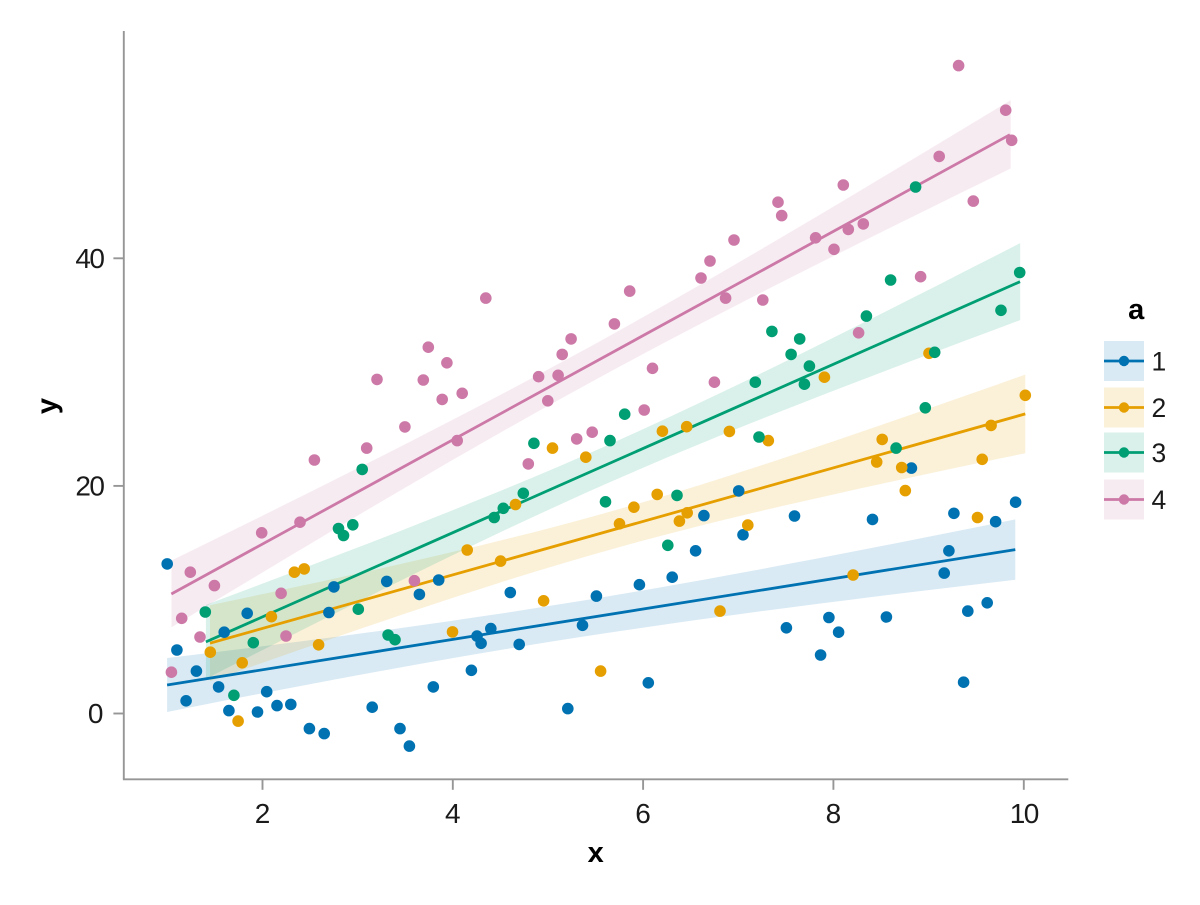 The height and width of the screenshot is (905, 1200). I want to click on svg-text: 1, so click(1159, 361).